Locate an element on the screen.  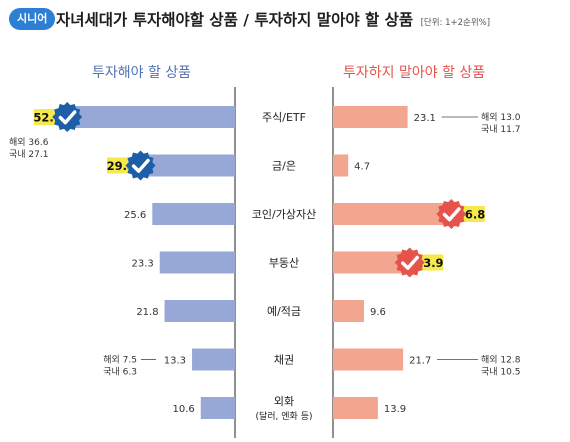
left-bar-value: 21.8 is located at coordinates (147, 312).